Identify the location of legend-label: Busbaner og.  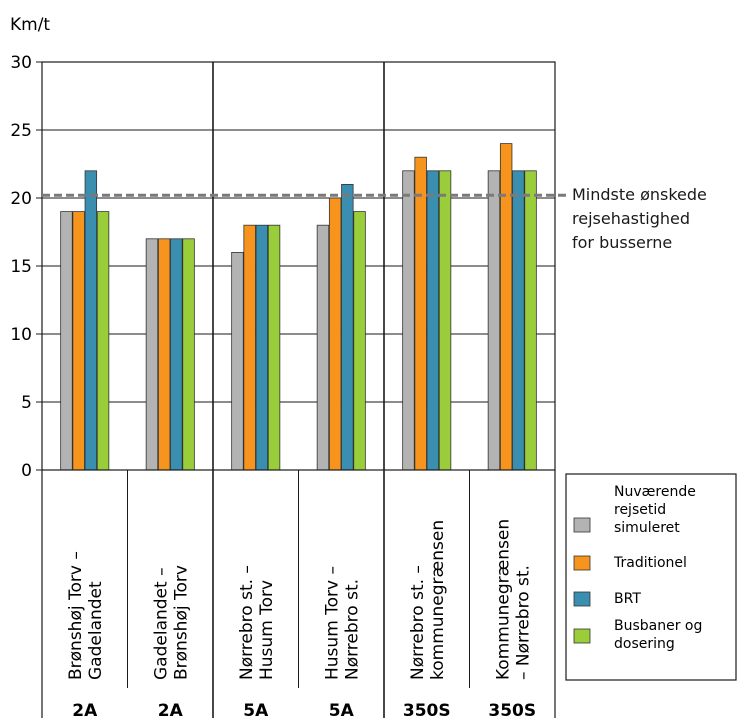
(658, 626).